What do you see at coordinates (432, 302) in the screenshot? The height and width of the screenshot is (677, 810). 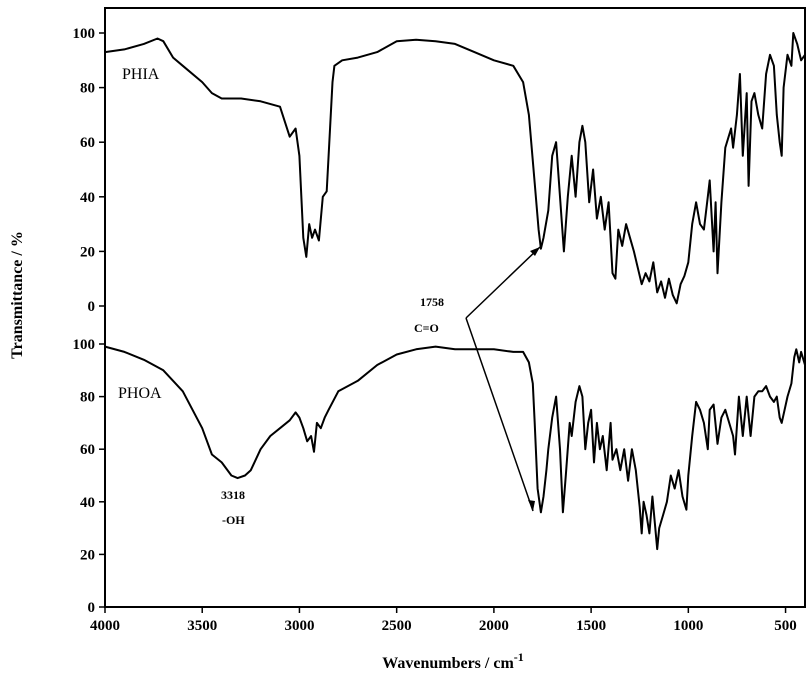 I see `annotation-1758-wavenumber: 1758` at bounding box center [432, 302].